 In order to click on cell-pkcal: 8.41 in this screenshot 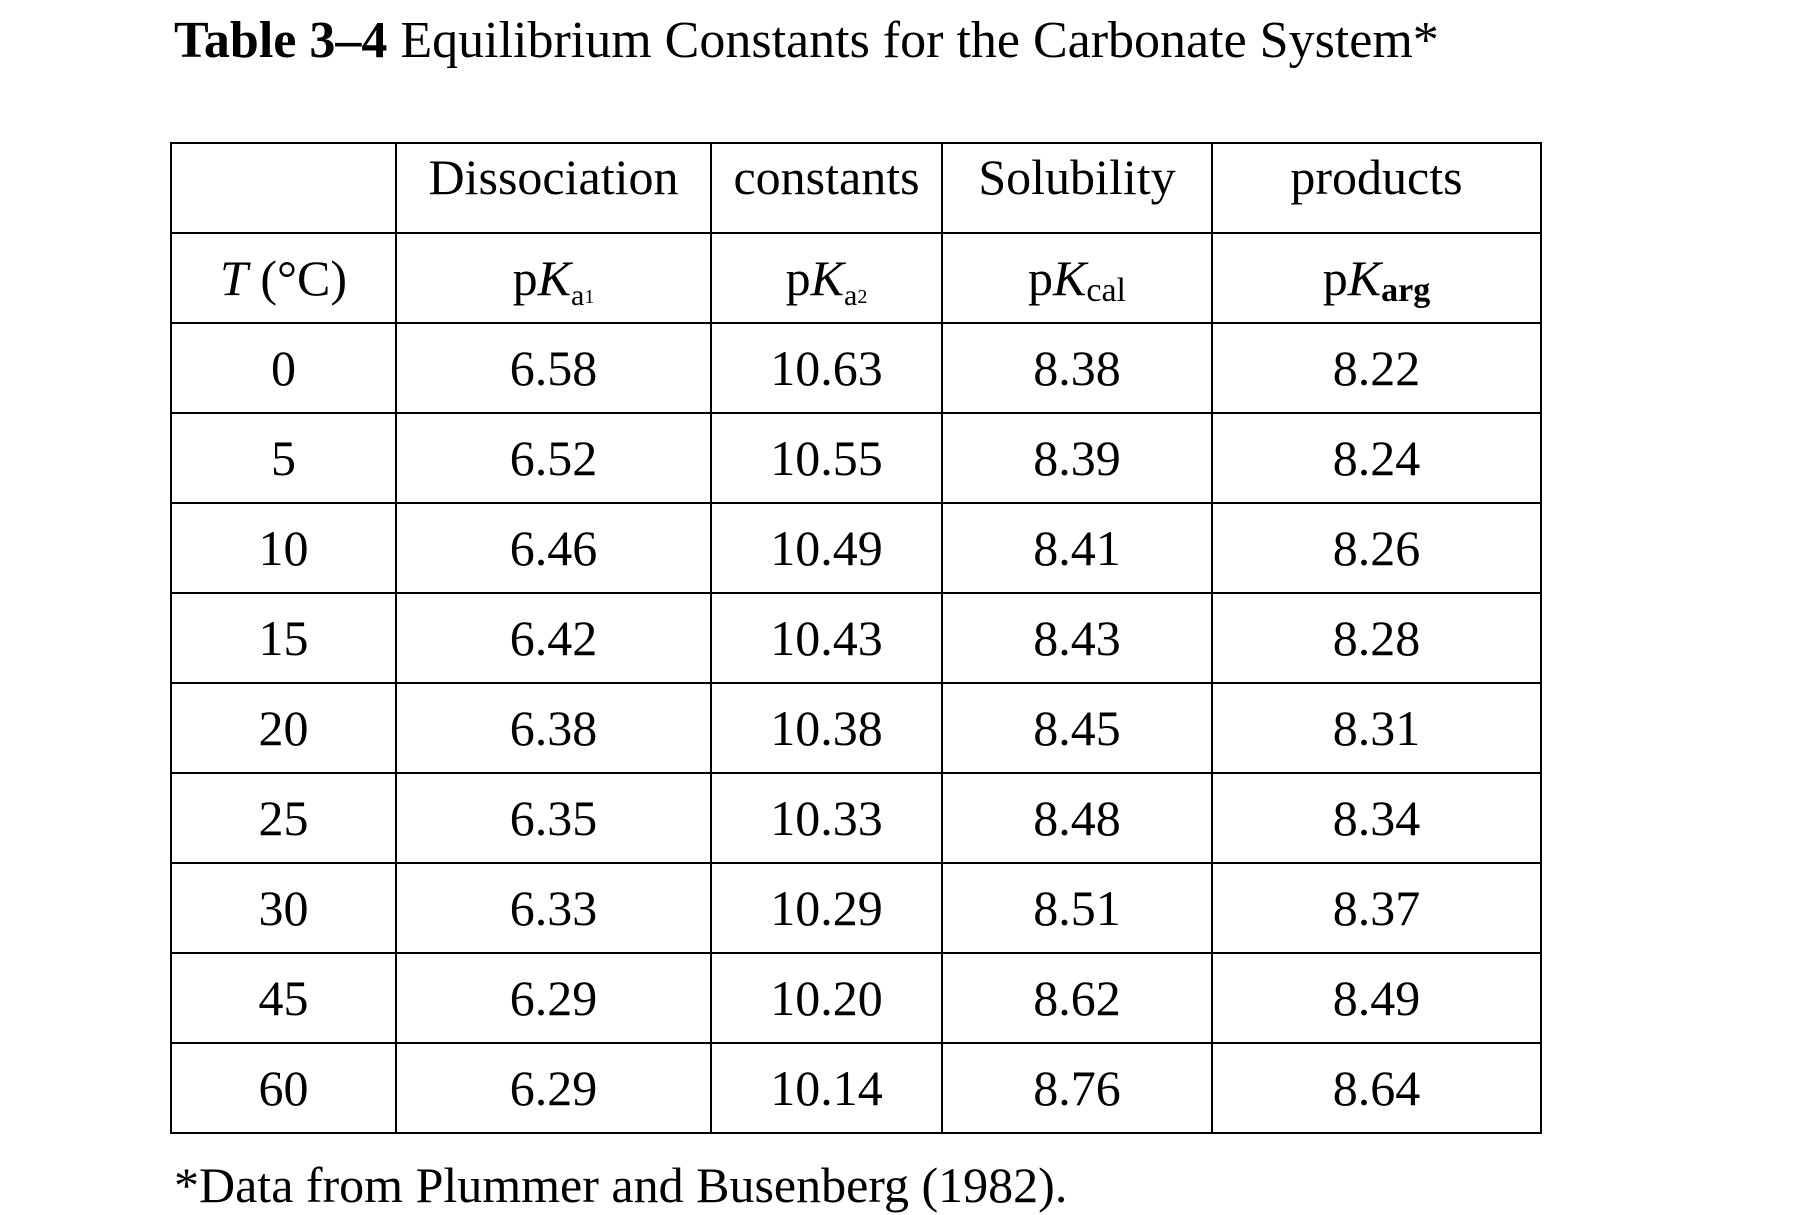, I will do `click(1077, 548)`.